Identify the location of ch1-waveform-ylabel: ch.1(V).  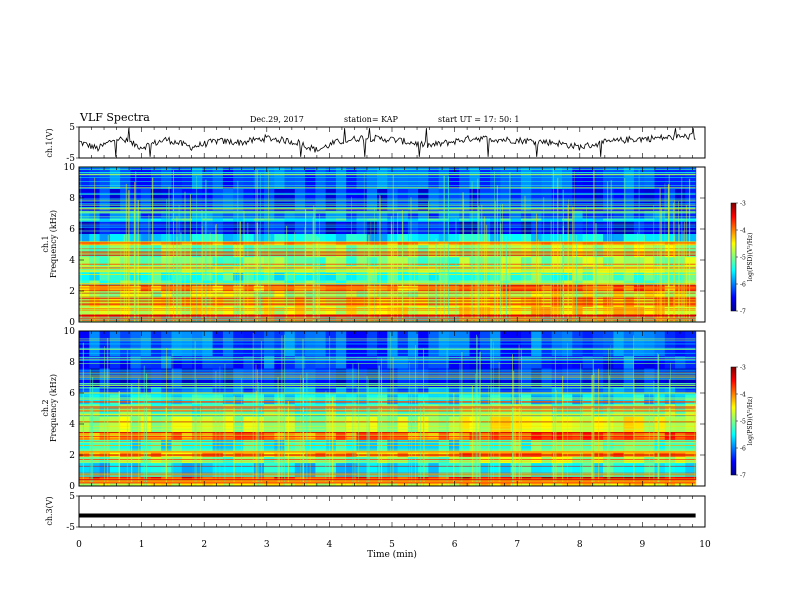
(49, 142).